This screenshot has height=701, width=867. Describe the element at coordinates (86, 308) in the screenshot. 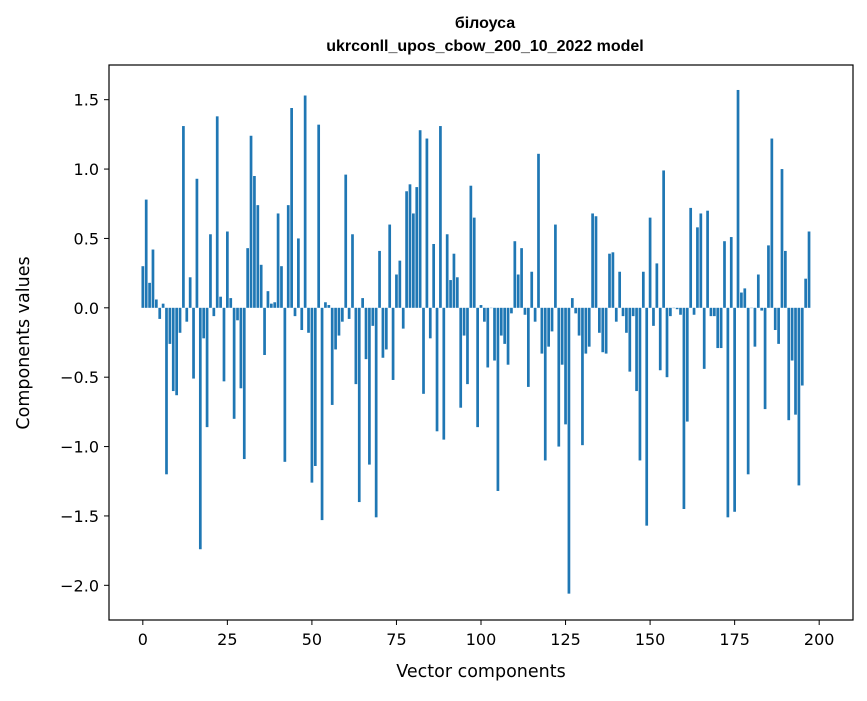

I see `y-tick-label: 0.0` at that location.